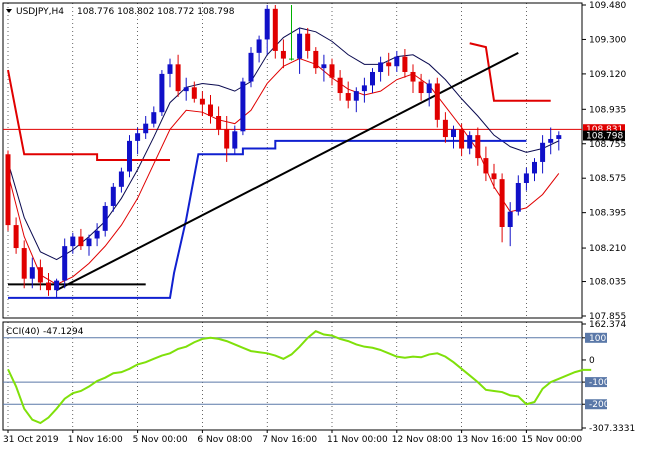 The width and height of the screenshot is (660, 450). Describe the element at coordinates (607, 110) in the screenshot. I see `price-tick-label: 108.935` at that location.